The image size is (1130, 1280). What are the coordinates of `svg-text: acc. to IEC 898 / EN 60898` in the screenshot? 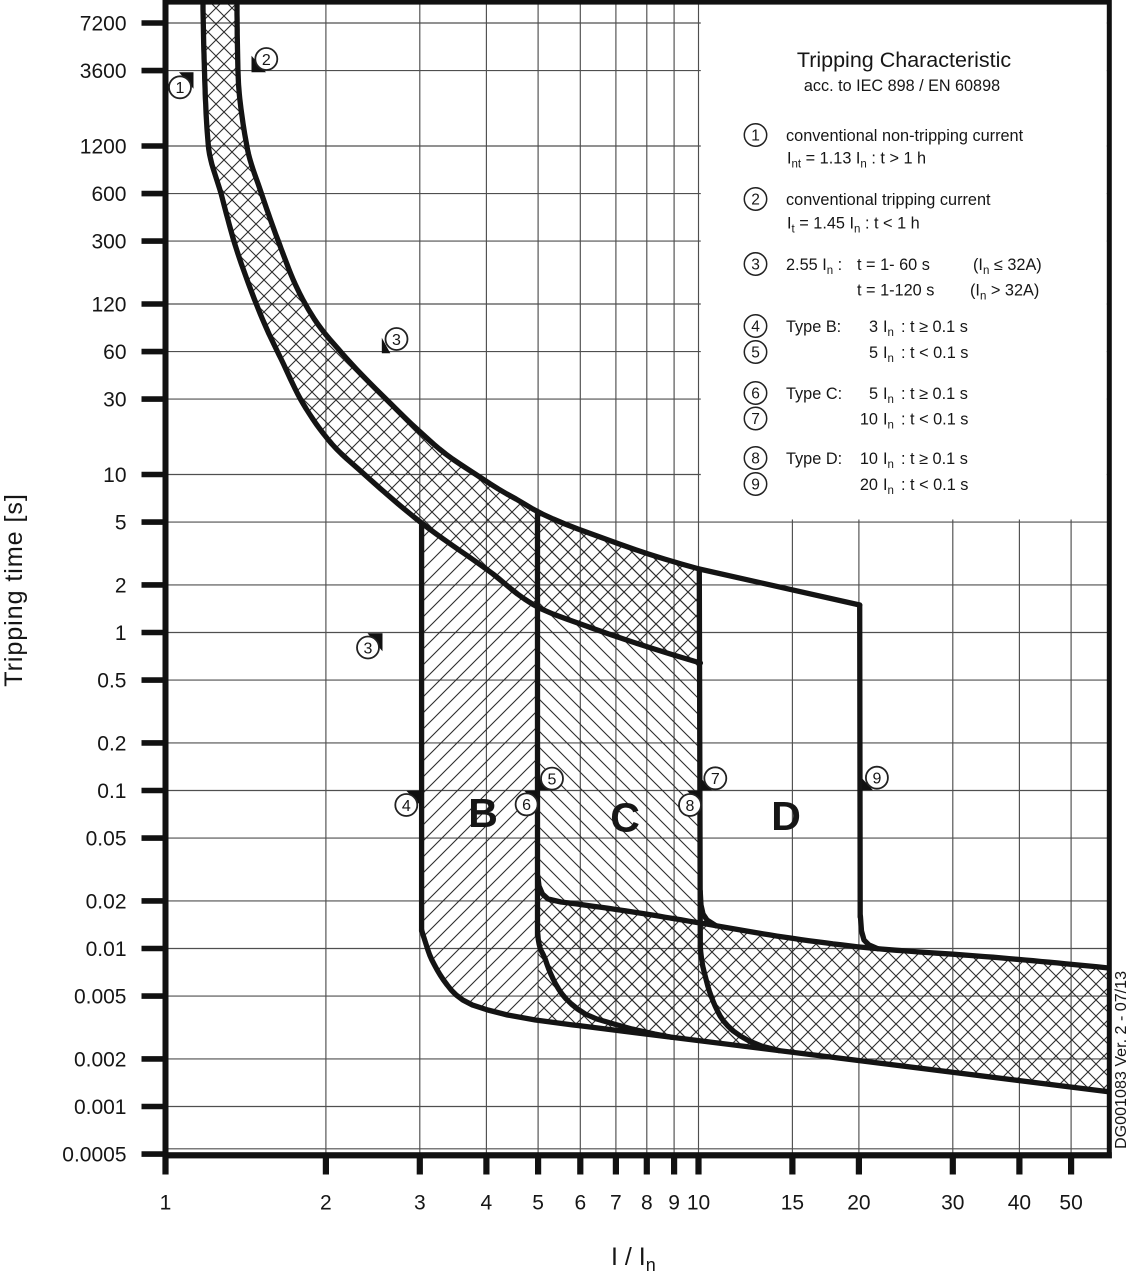 It's located at (902, 86).